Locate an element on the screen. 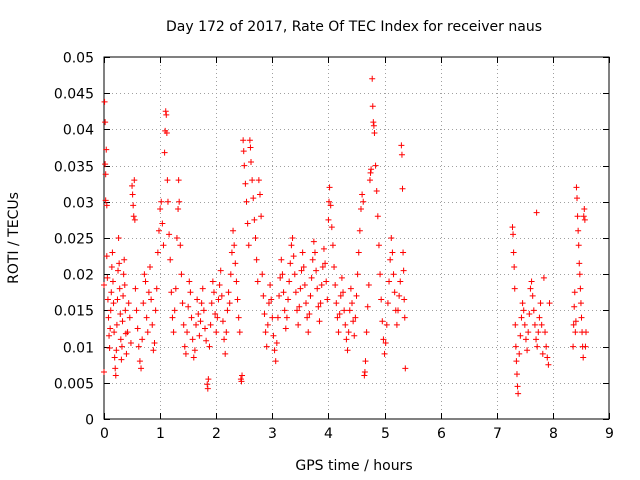 This screenshot has width=640, height=480. x-tick-label: 2 is located at coordinates (216, 434).